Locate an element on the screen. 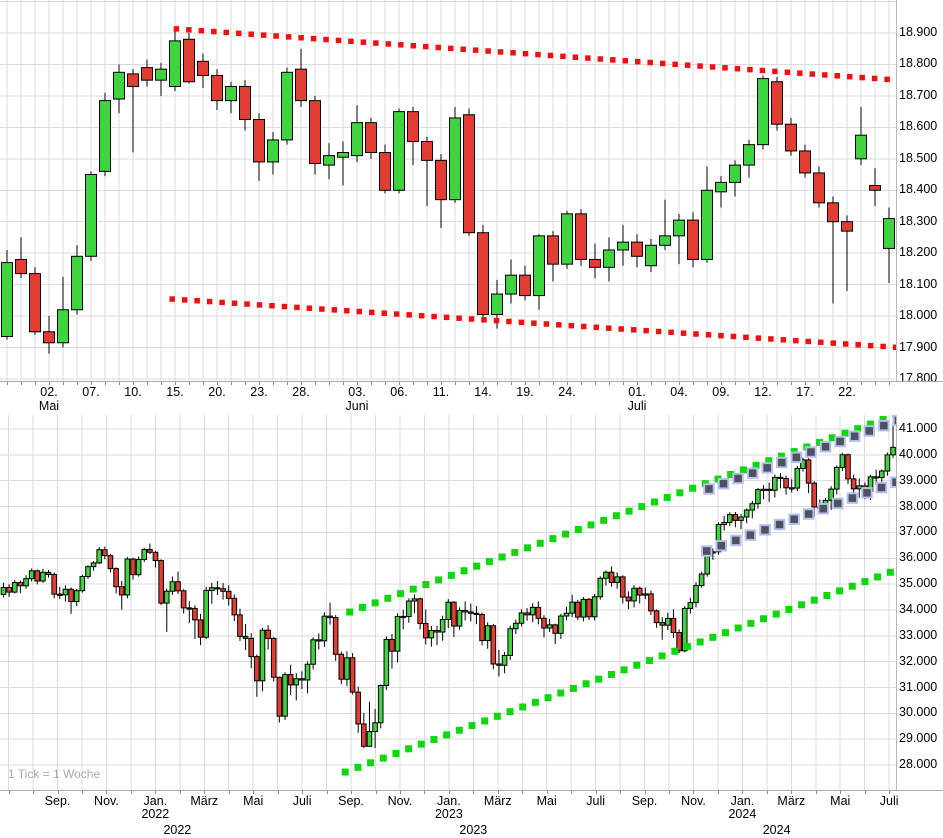 The image size is (943, 838). y-tick-label: 40.000 is located at coordinates (918, 453).